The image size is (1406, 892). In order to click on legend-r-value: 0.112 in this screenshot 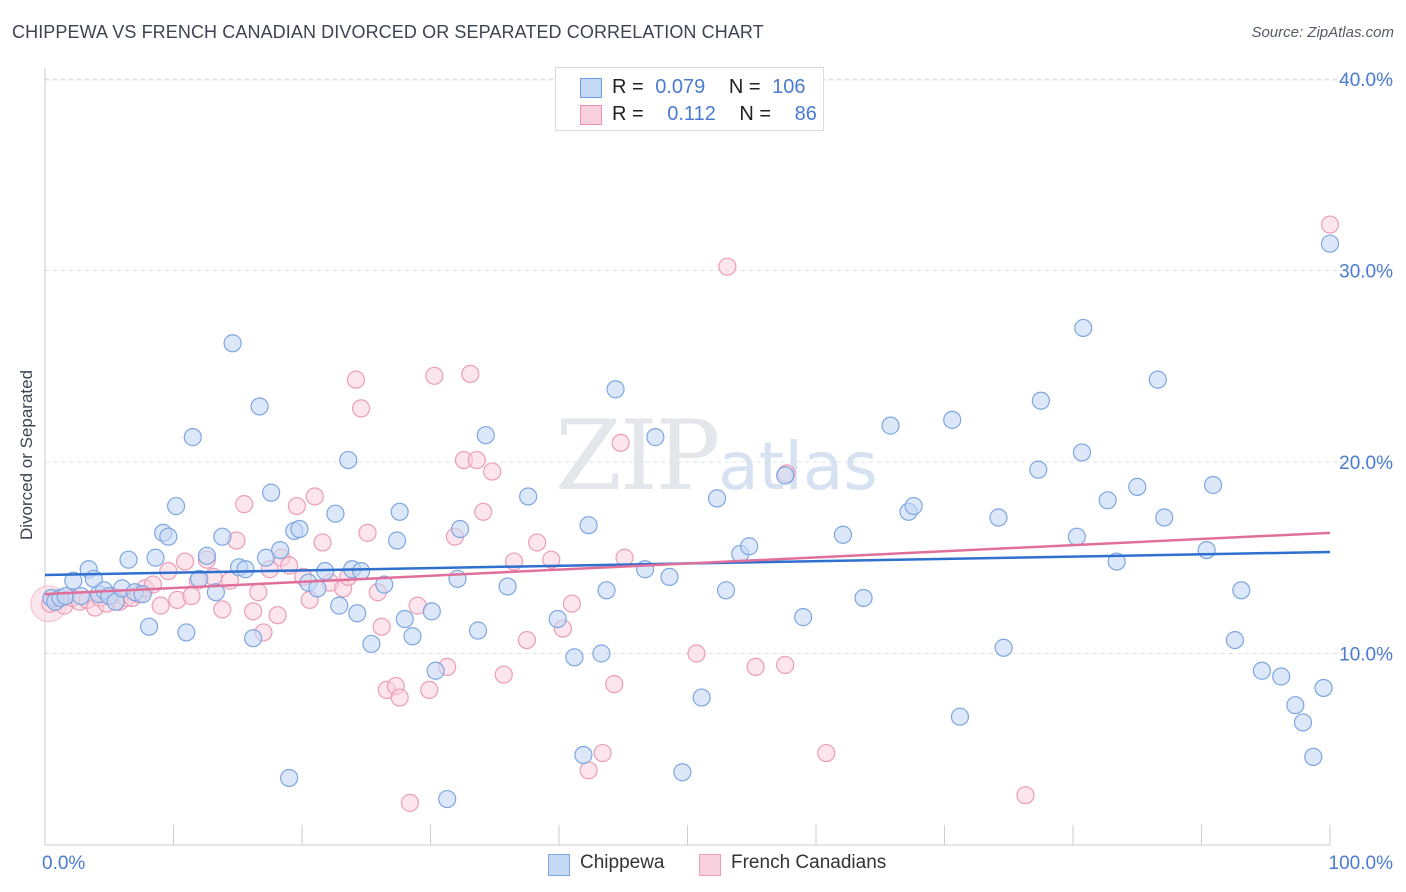, I will do `click(691, 114)`.